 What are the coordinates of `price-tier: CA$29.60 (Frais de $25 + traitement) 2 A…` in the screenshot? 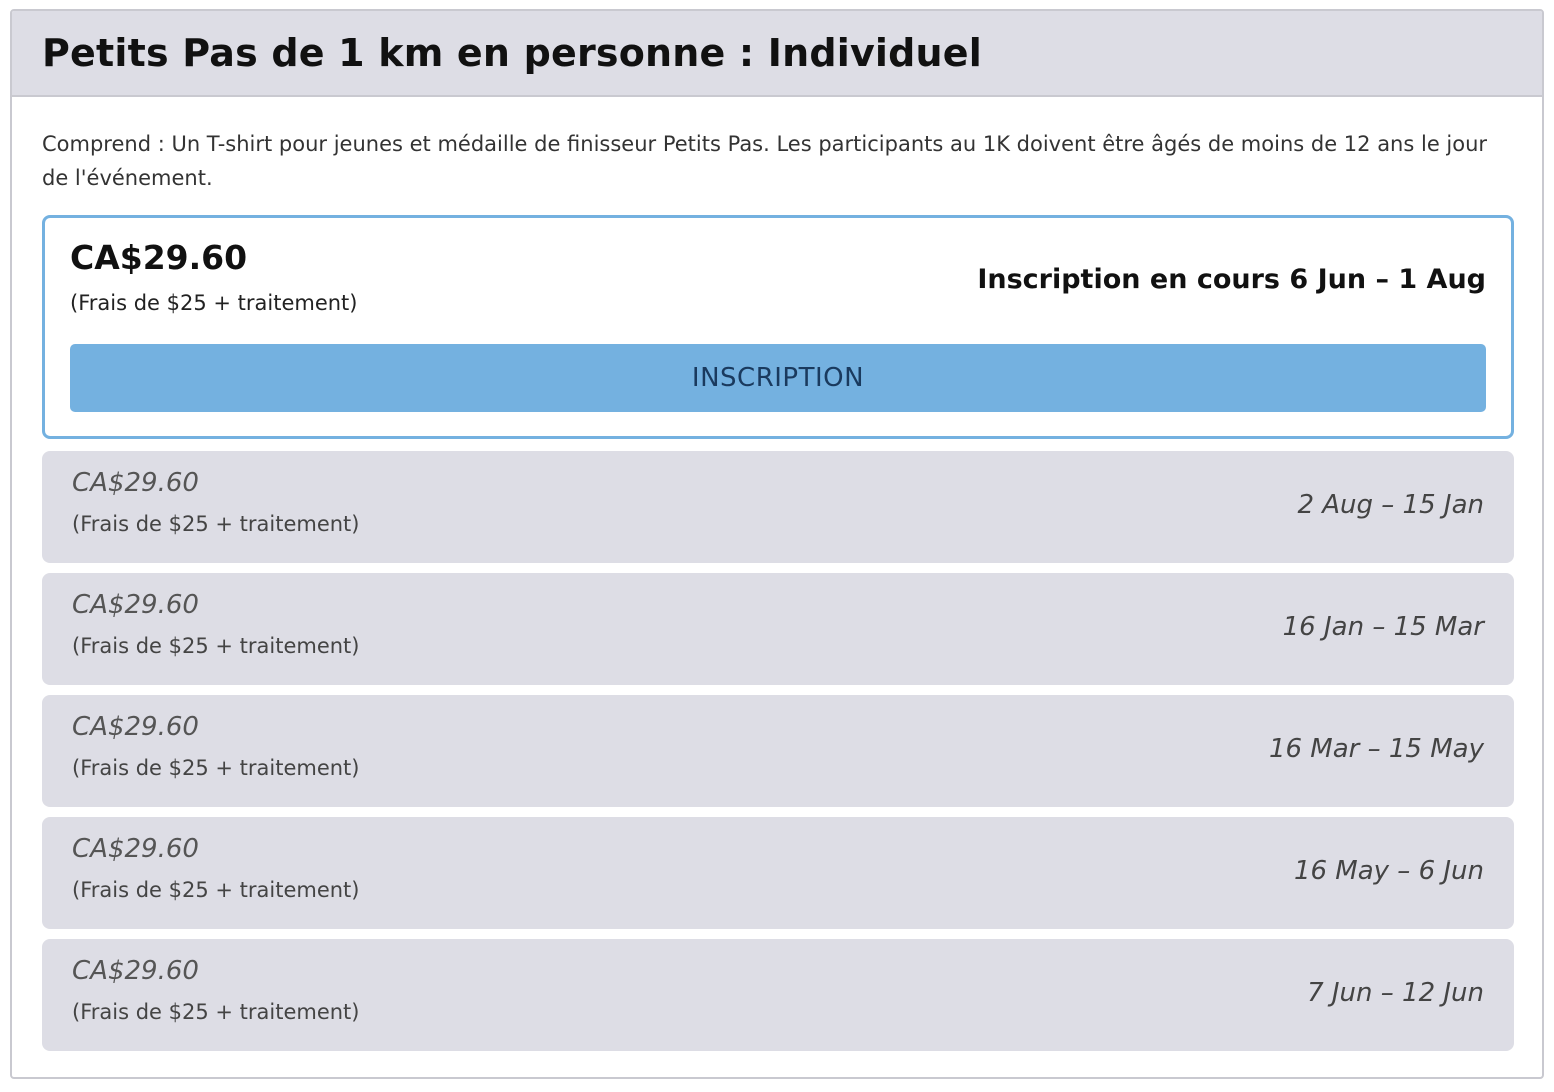 It's located at (778, 507).